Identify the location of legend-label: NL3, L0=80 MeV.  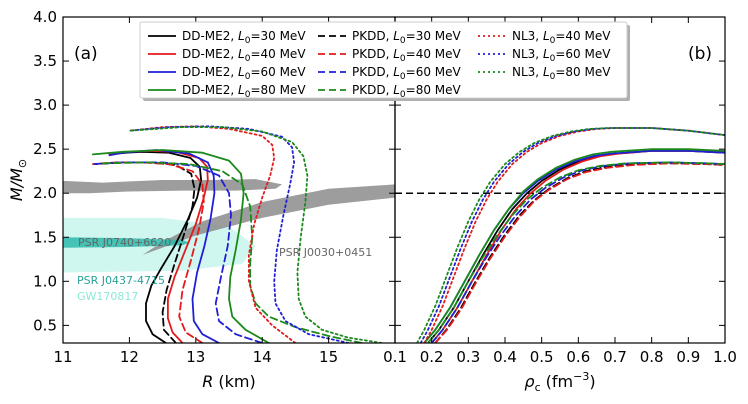
(561, 73).